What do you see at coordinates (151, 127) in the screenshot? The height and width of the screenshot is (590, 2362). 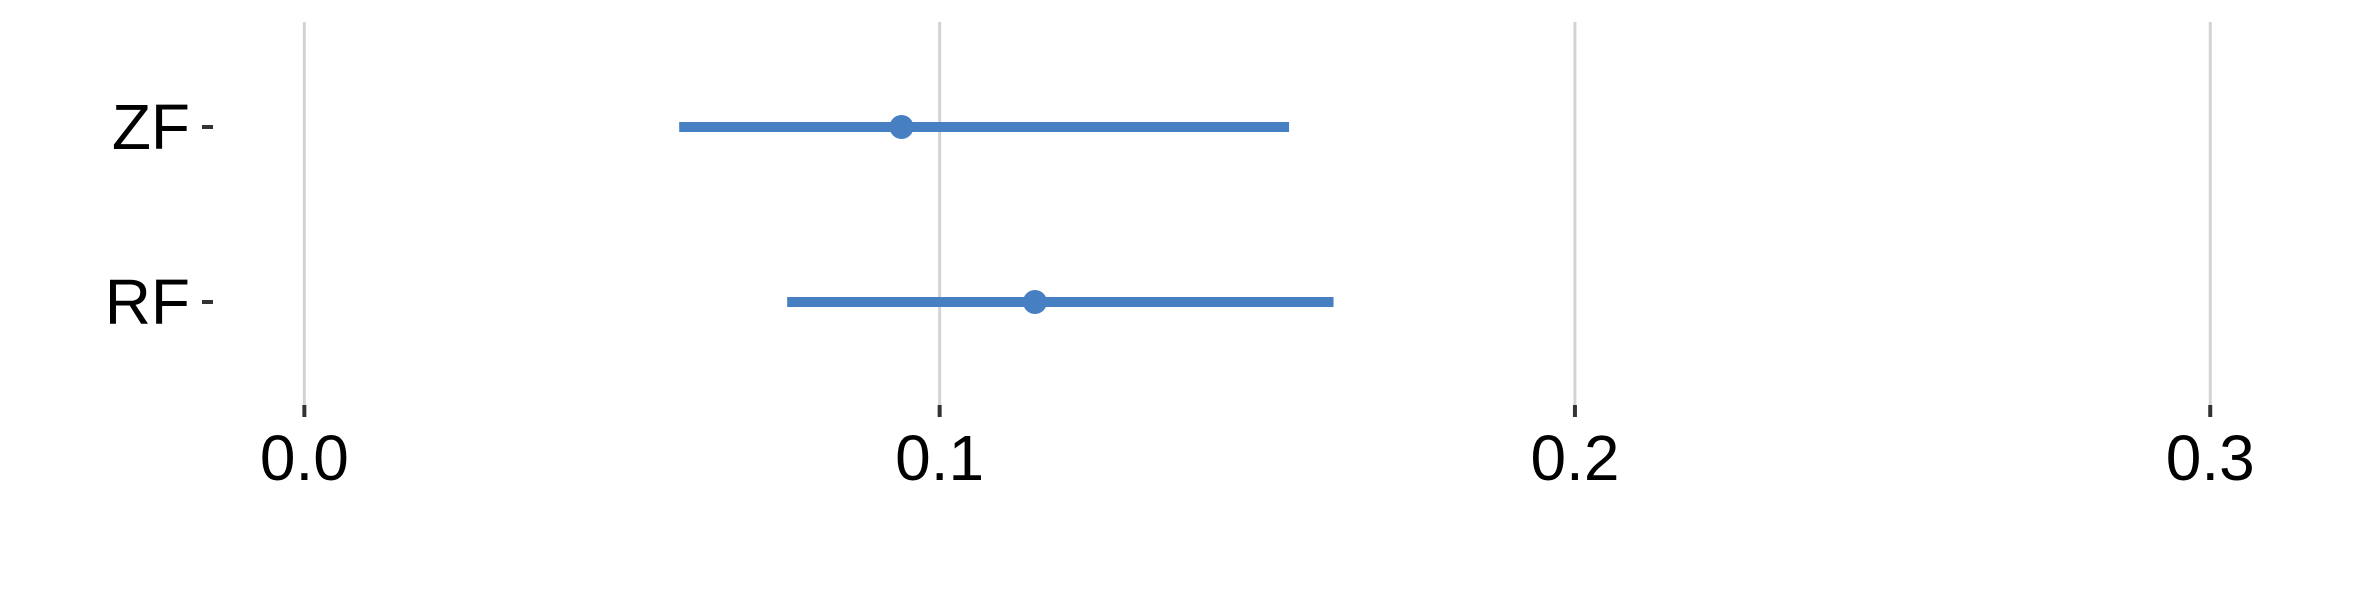 I see `y-tick-label: ZF` at bounding box center [151, 127].